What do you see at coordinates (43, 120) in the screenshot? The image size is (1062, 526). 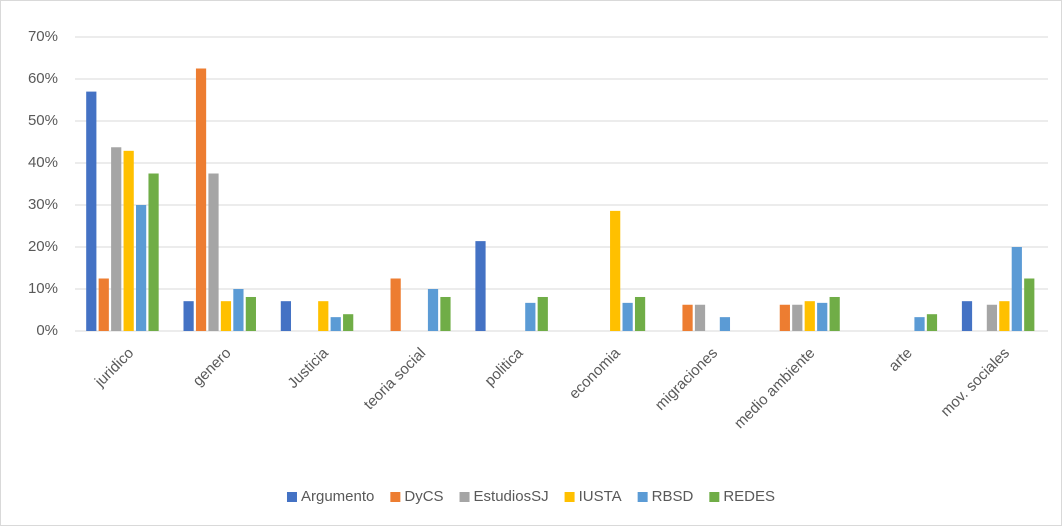 I see `y-tick-label: 50%` at bounding box center [43, 120].